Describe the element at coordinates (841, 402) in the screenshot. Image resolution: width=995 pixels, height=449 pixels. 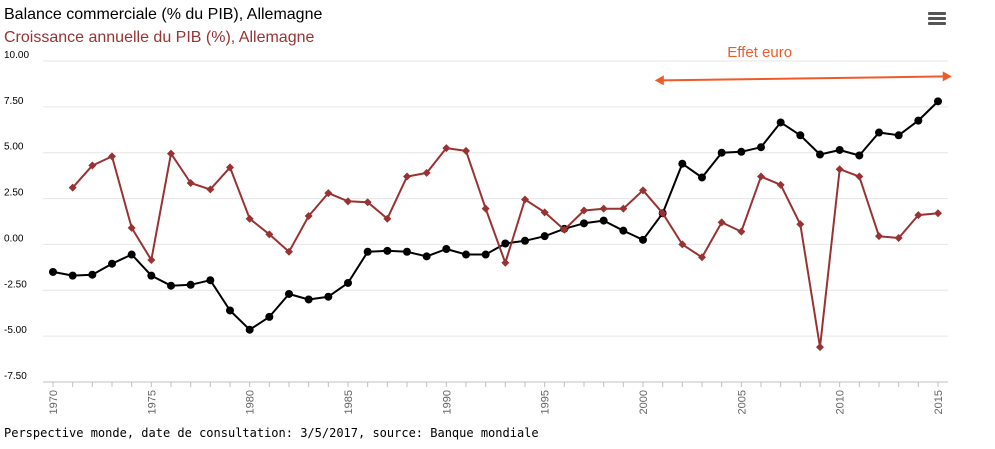
I see `x-tick-label: 2010` at that location.